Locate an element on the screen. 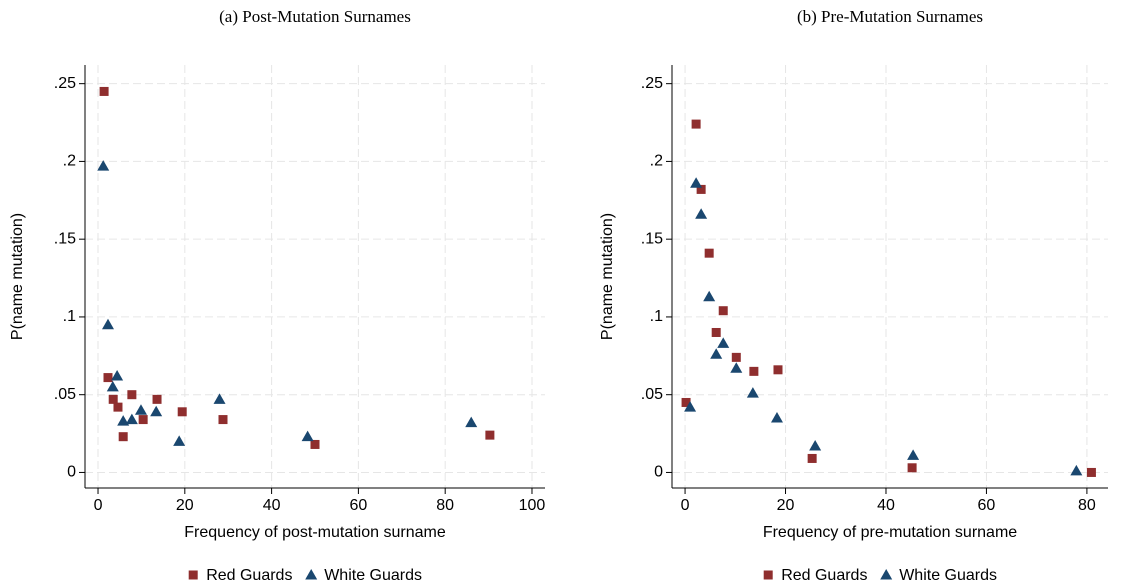 This screenshot has height=588, width=1126. panel-title: (b) Pre-Mutation Surnames is located at coordinates (890, 16).